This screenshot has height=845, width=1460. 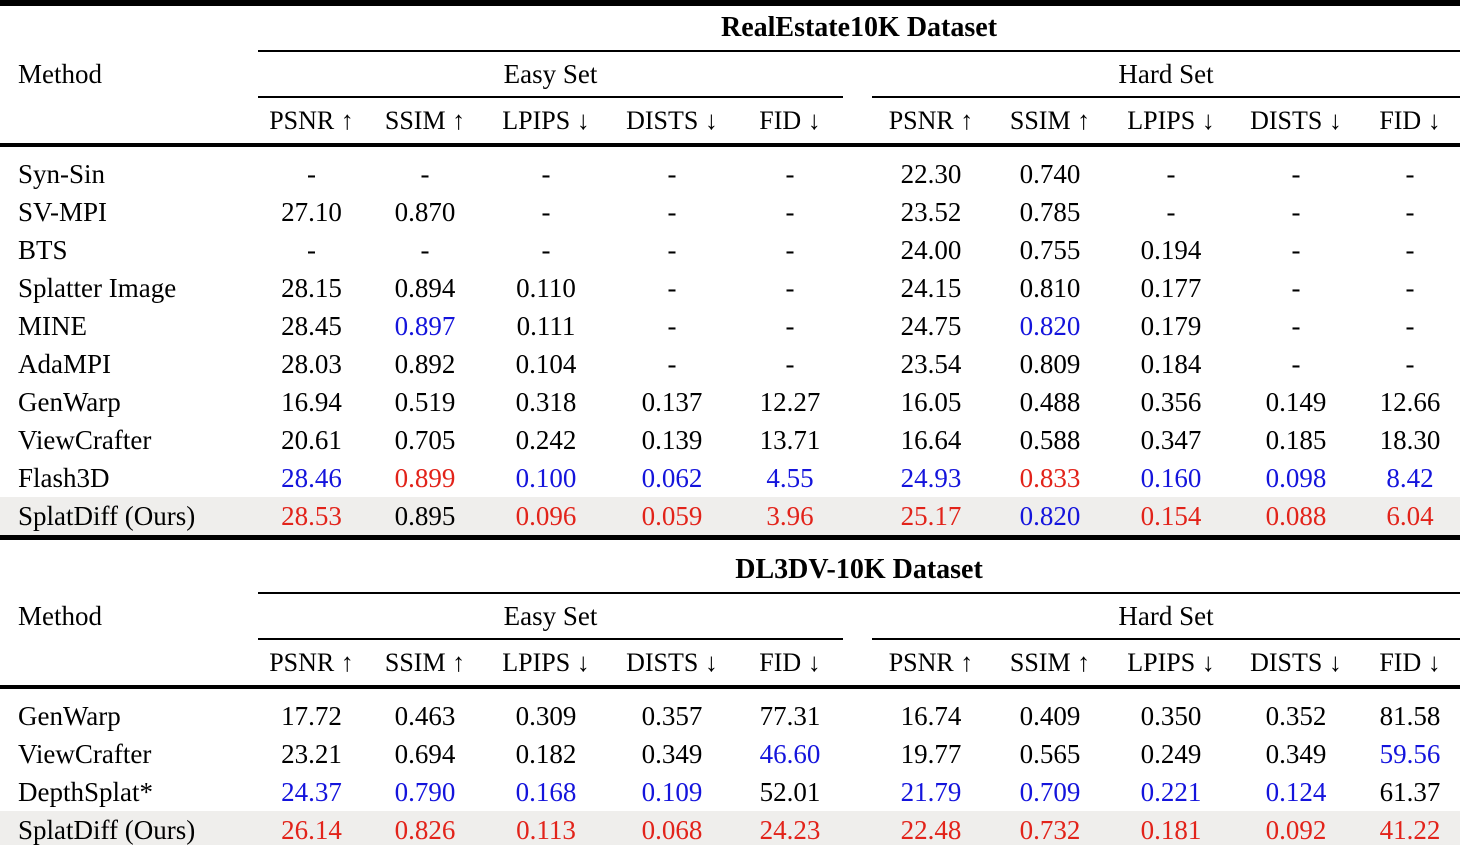 What do you see at coordinates (1050, 791) in the screenshot?
I see `metric-value-cell: 0.709` at bounding box center [1050, 791].